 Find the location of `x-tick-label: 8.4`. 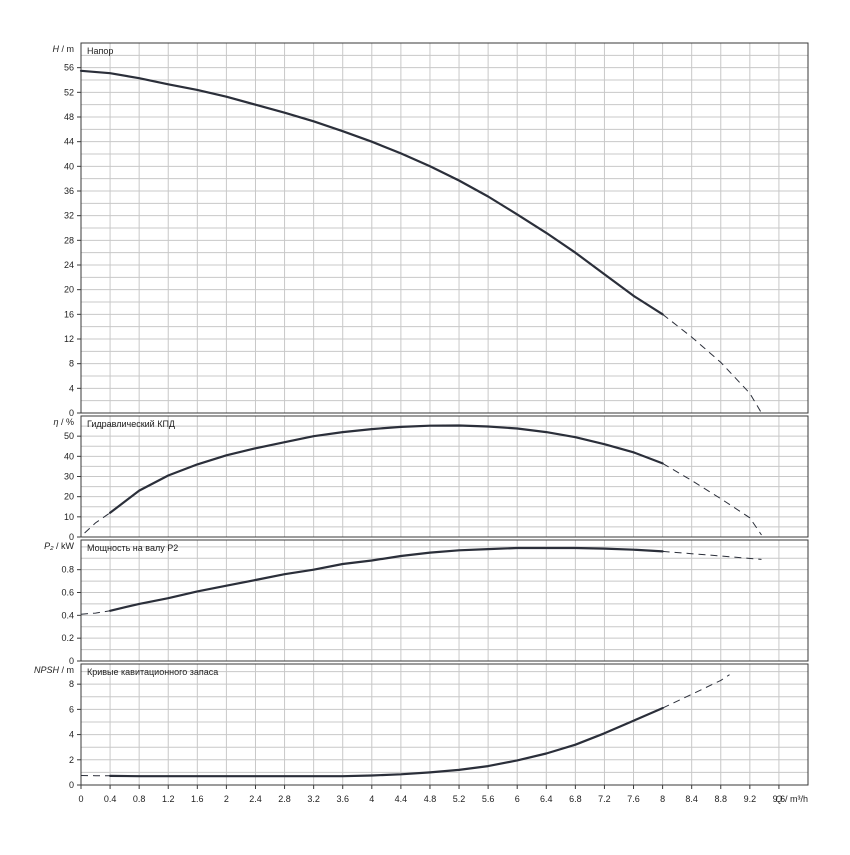

x-tick-label: 8.4 is located at coordinates (691, 799).